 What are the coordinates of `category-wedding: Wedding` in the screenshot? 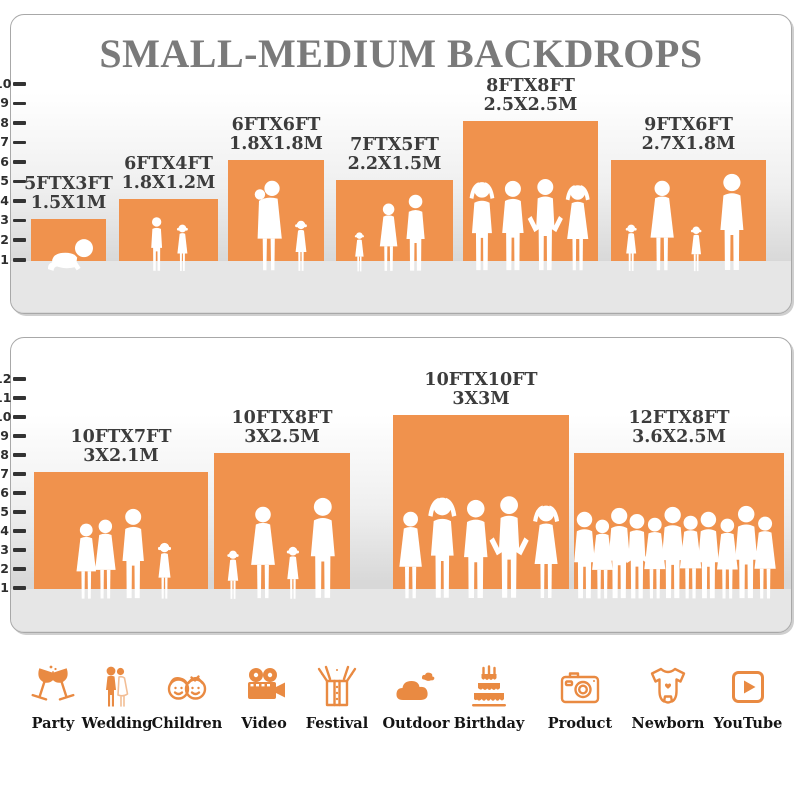 It's located at (117, 698).